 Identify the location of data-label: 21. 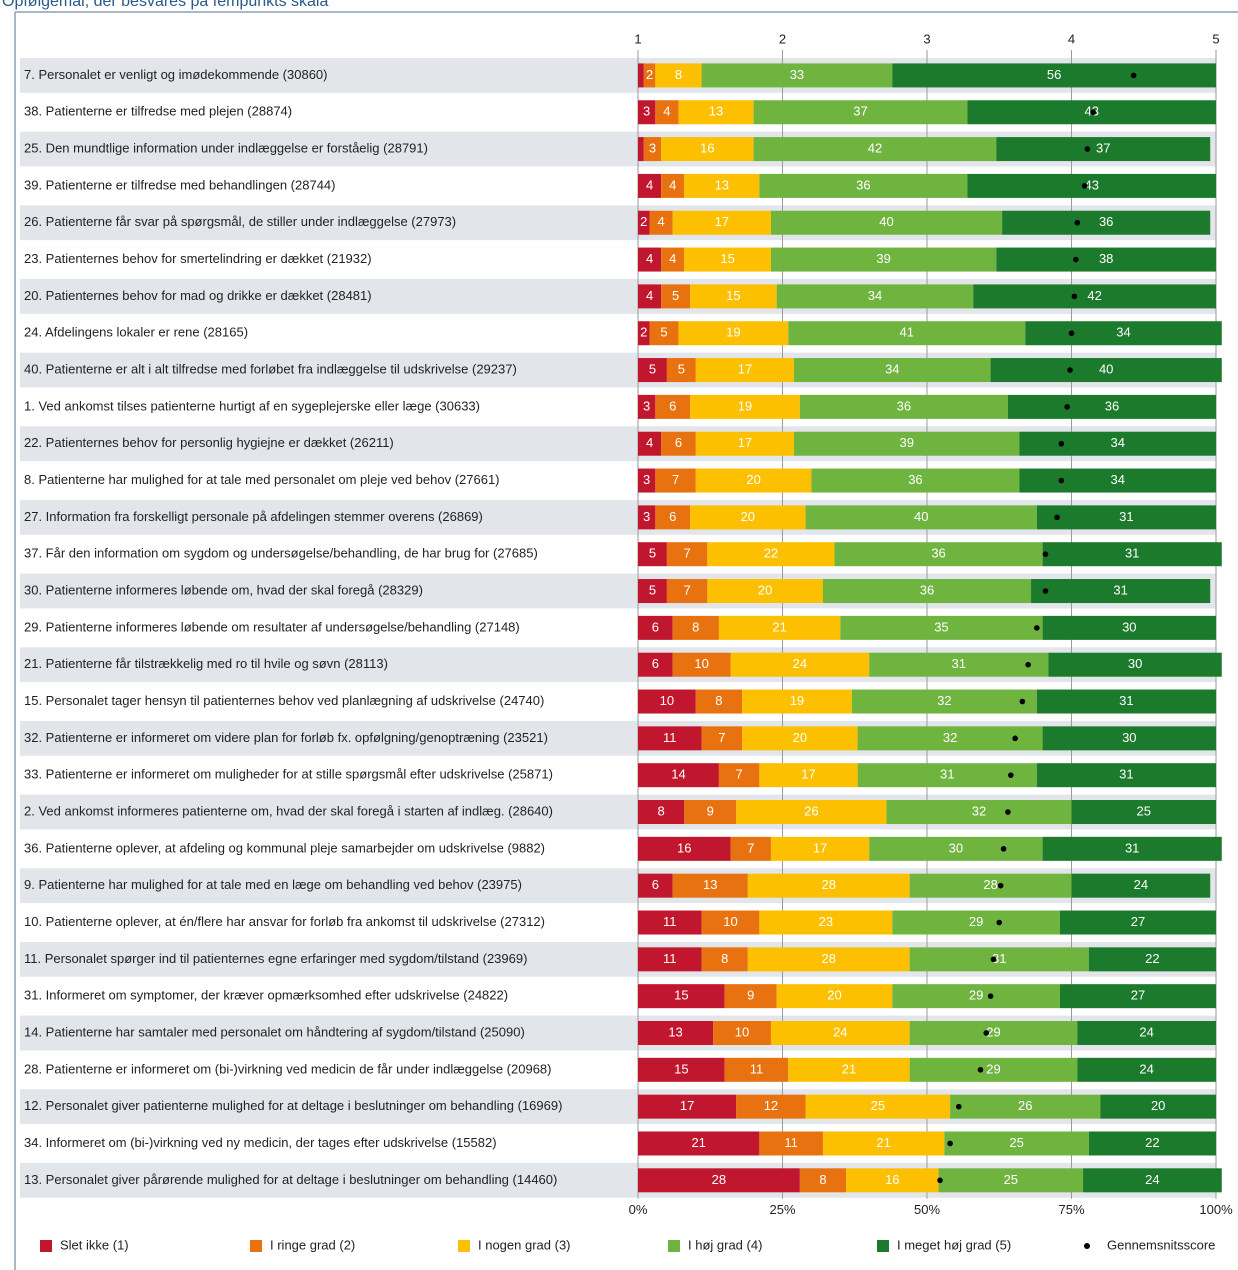
(698, 1142).